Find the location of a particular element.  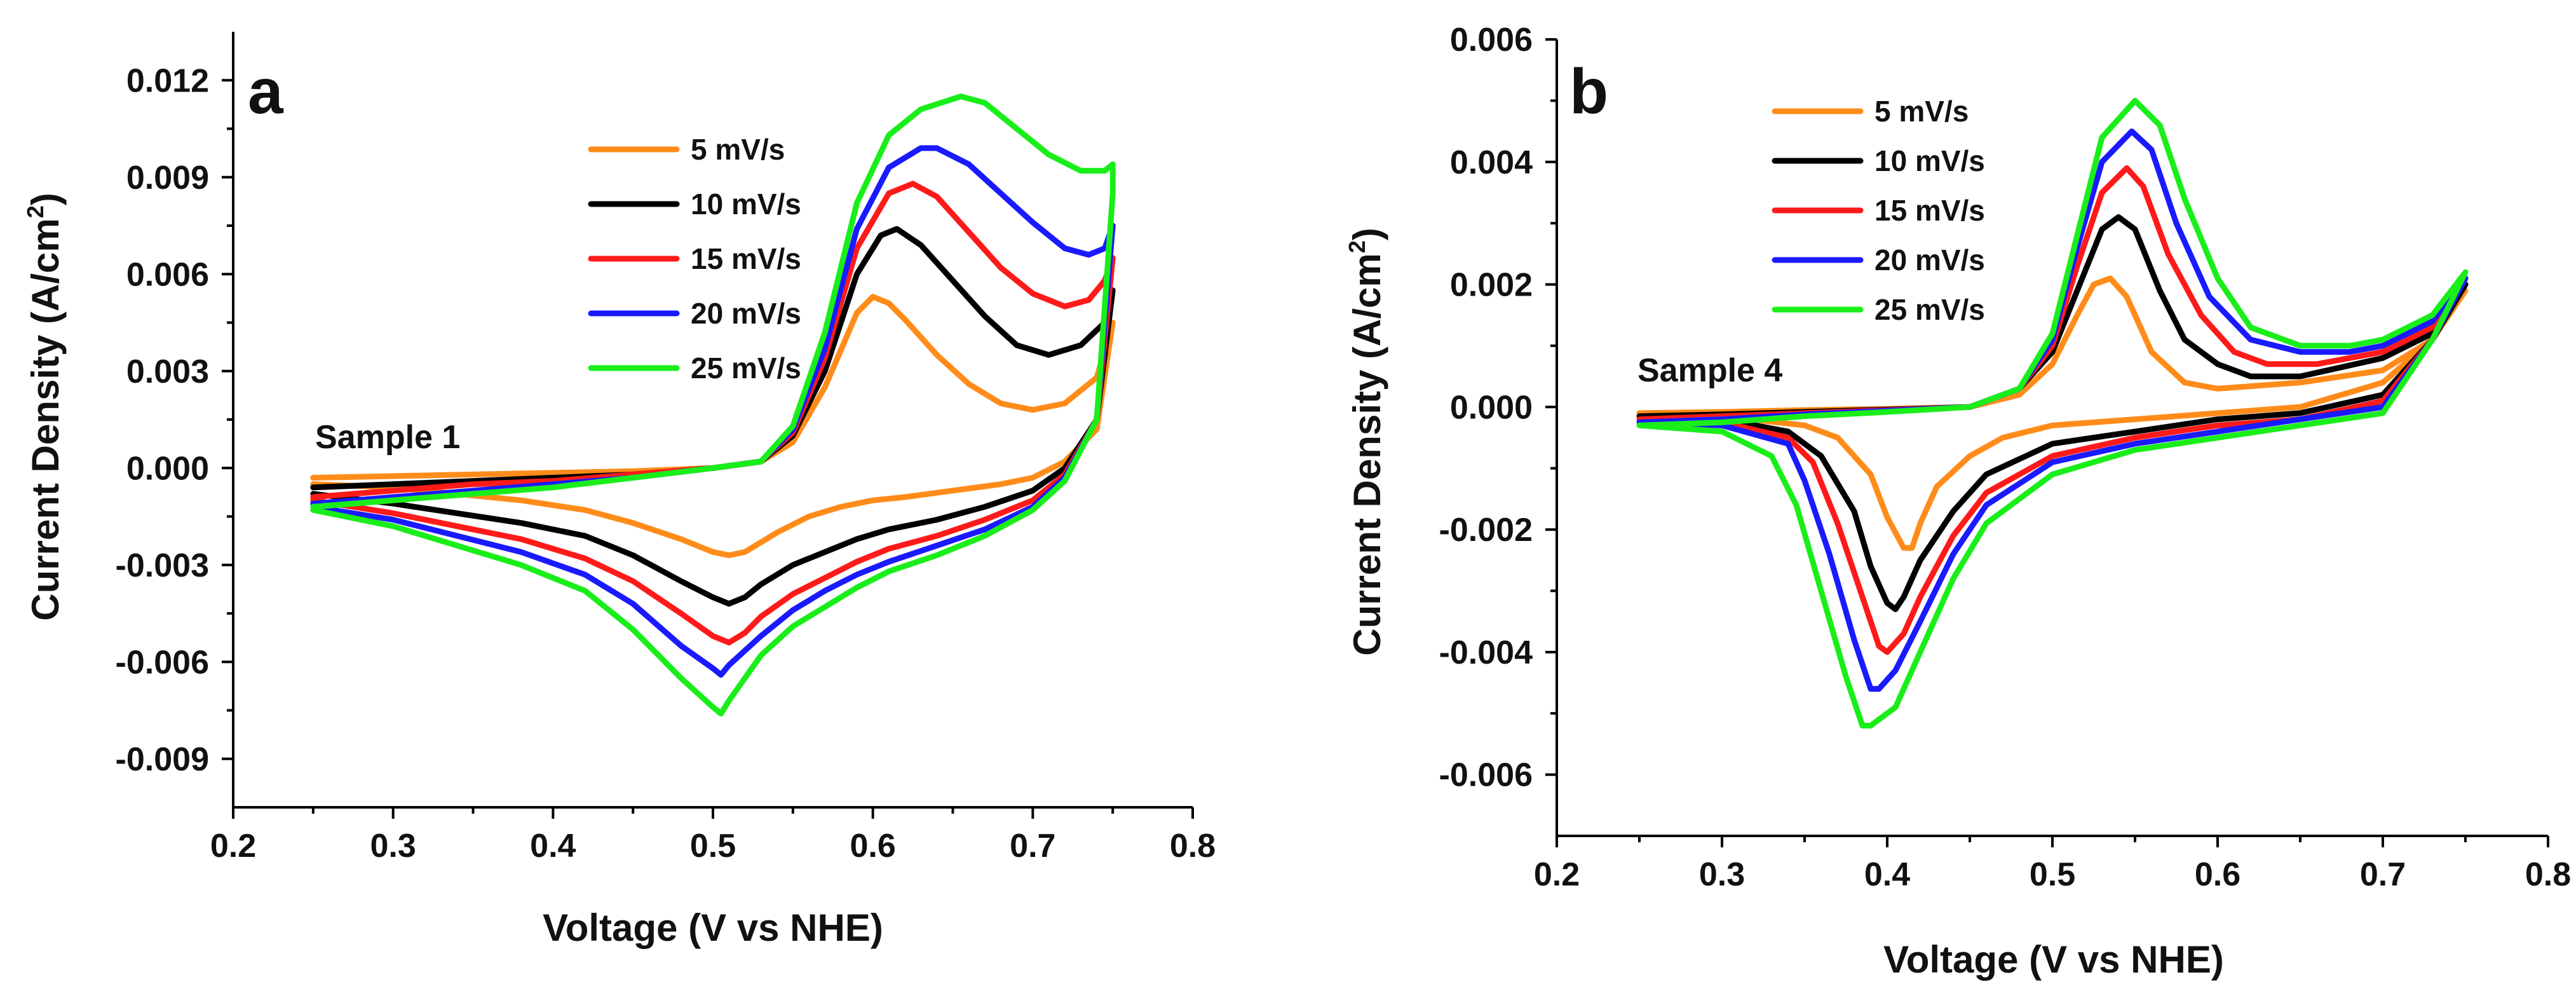

x-tick-label-b: 0.4 is located at coordinates (1887, 874).